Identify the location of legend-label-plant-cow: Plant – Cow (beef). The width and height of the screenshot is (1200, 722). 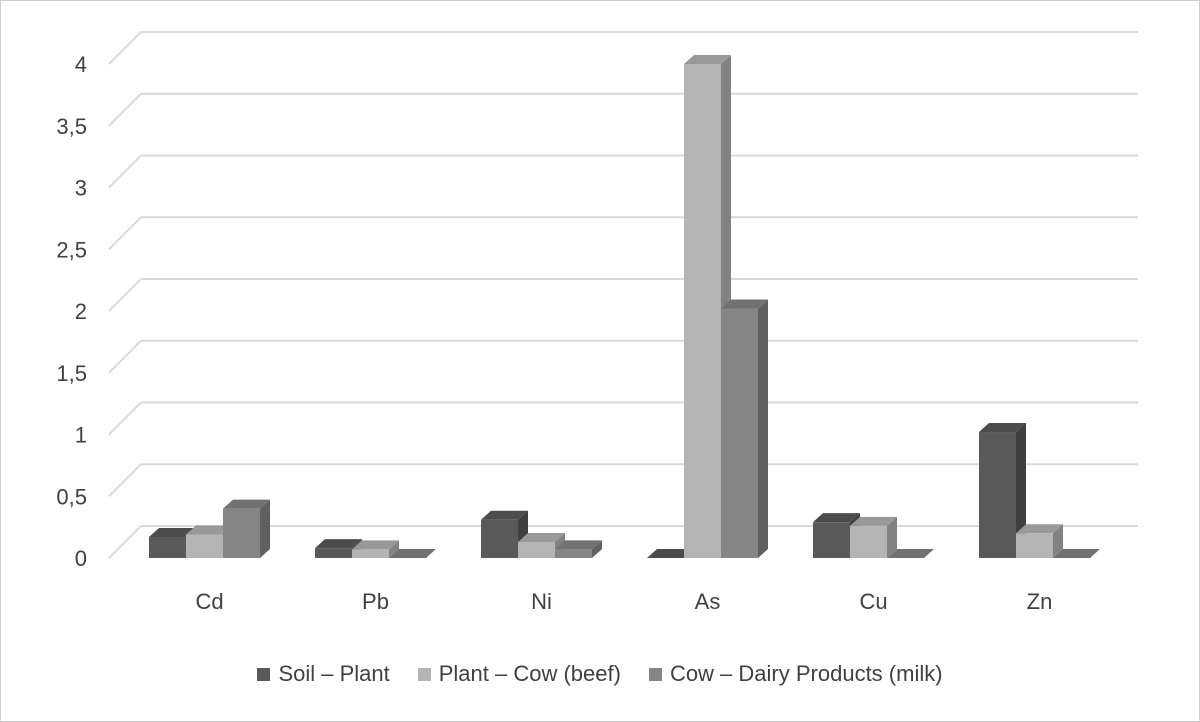
(529, 673).